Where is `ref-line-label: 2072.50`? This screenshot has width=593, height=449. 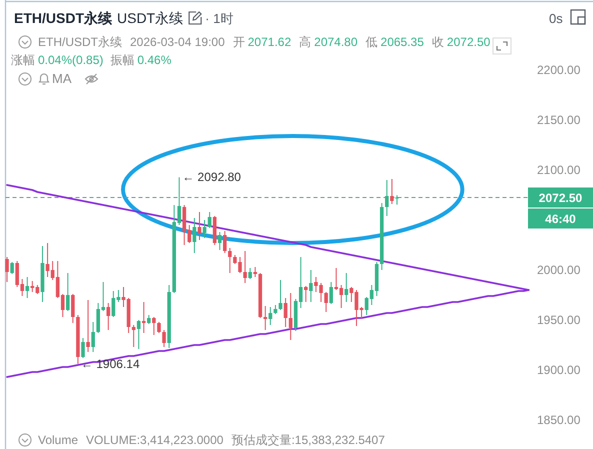 ref-line-label: 2072.50 is located at coordinates (560, 198).